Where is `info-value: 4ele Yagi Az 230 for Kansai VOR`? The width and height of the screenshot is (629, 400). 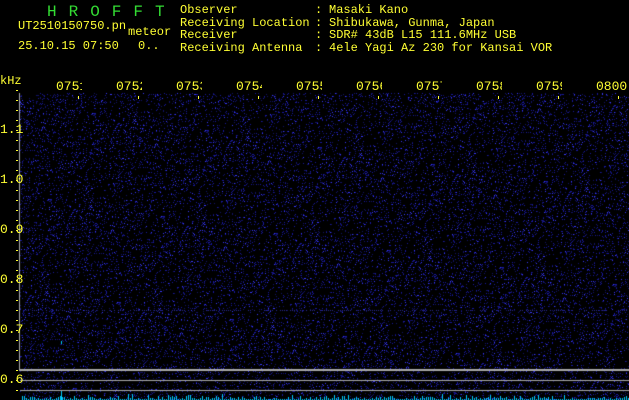
info-value: 4ele Yagi Az 230 for Kansai VOR is located at coordinates (441, 47).